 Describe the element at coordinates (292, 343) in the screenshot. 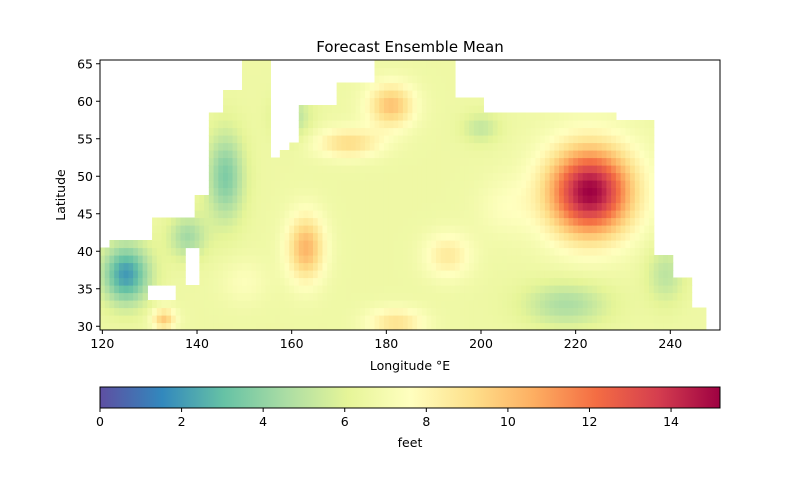

I see `x-tick-label: 160` at that location.